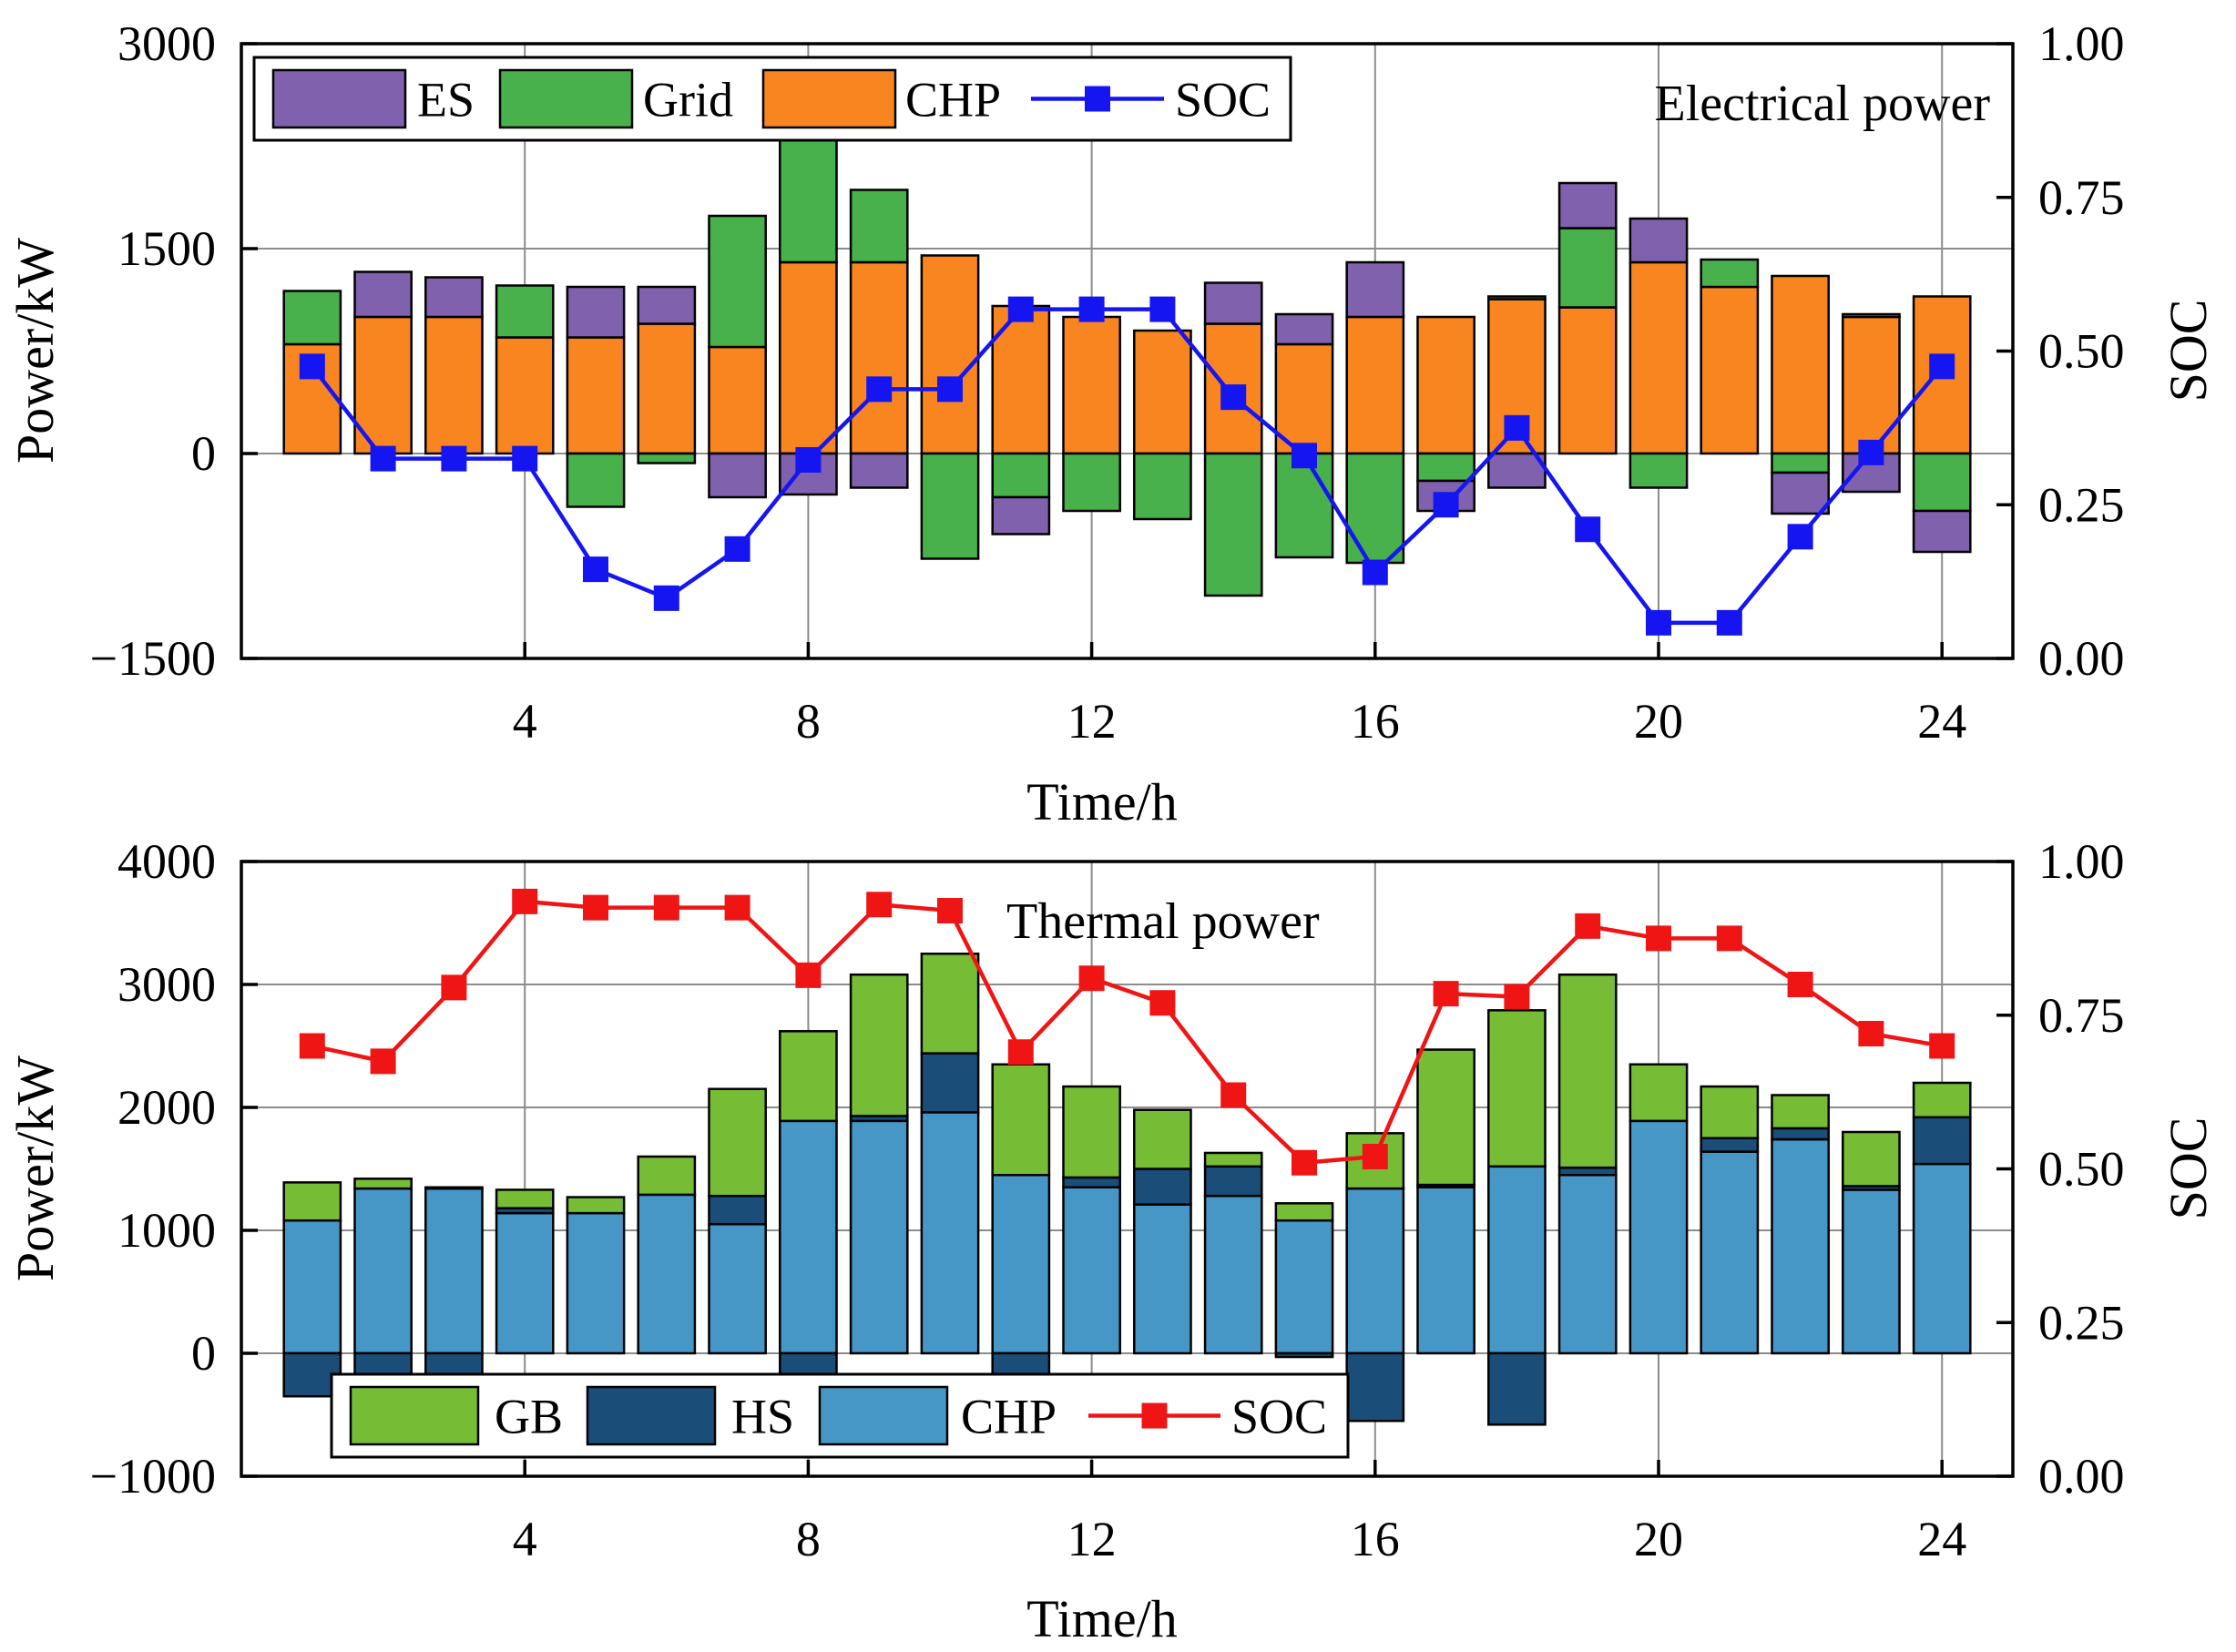  Describe the element at coordinates (667, 1176) in the screenshot. I see `bar-gb-h6` at that location.